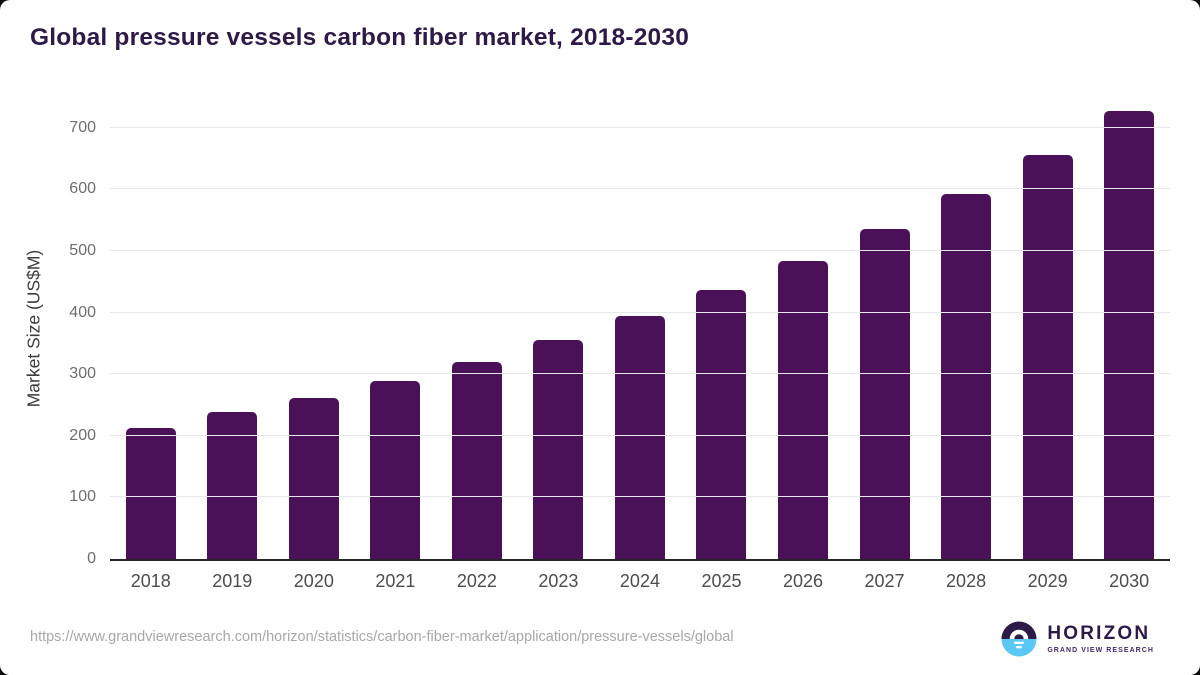 The width and height of the screenshot is (1200, 675). I want to click on x-tick-label-2025: 2025, so click(721, 581).